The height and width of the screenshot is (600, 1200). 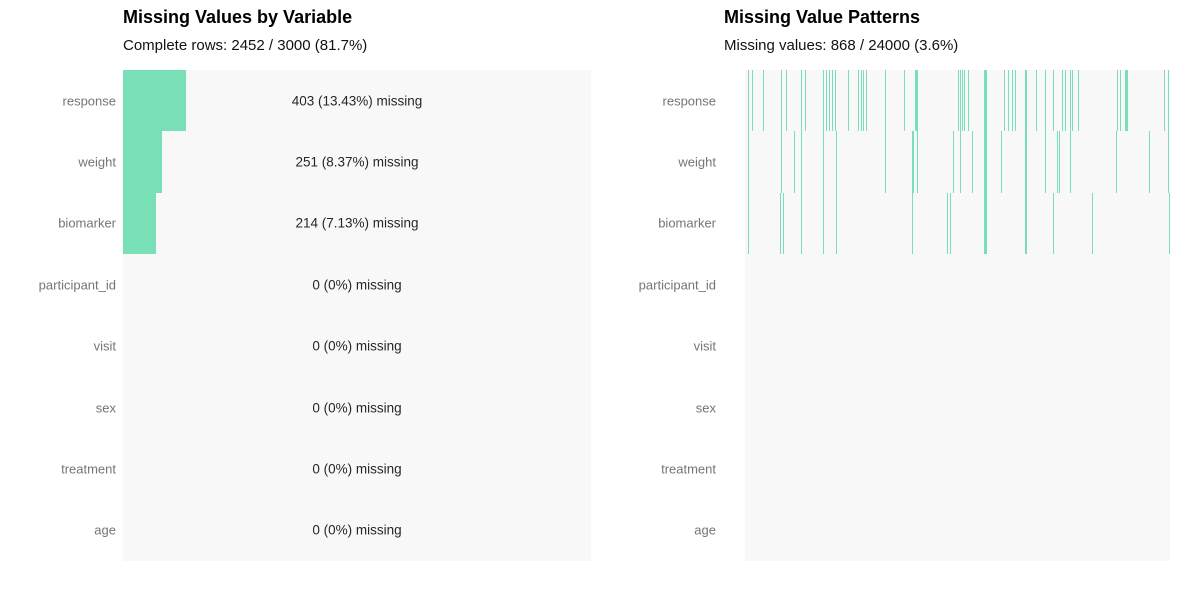 What do you see at coordinates (105, 530) in the screenshot?
I see `variable-label-age: age` at bounding box center [105, 530].